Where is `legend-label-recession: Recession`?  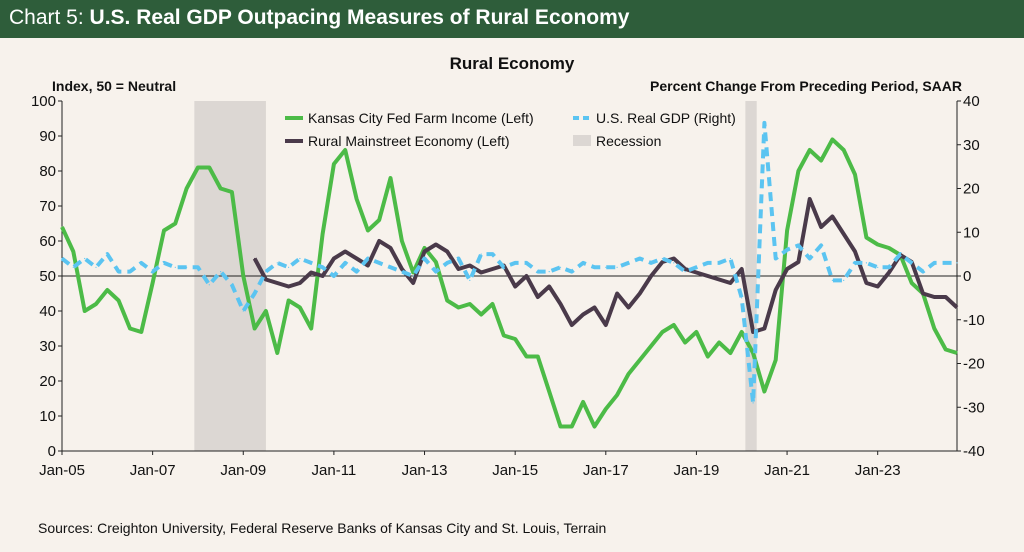
legend-label-recession: Recession is located at coordinates (628, 141).